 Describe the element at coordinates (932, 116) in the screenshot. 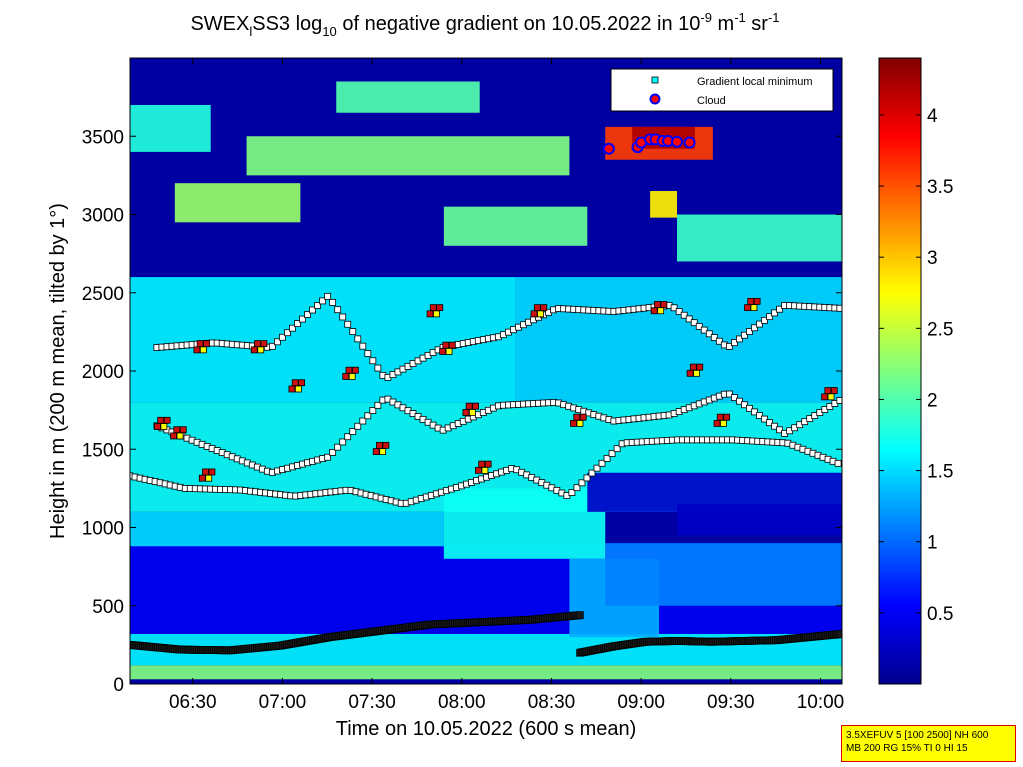

I see `colorbar-tick-label: 4` at that location.